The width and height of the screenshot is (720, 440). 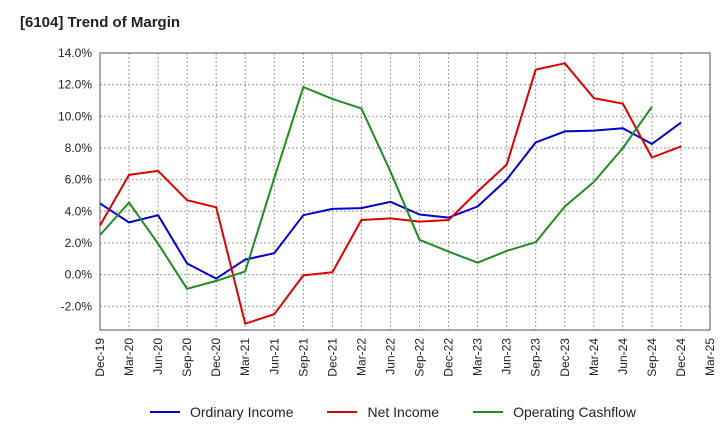 I want to click on x-tick-label: Jun-20, so click(x=158, y=356).